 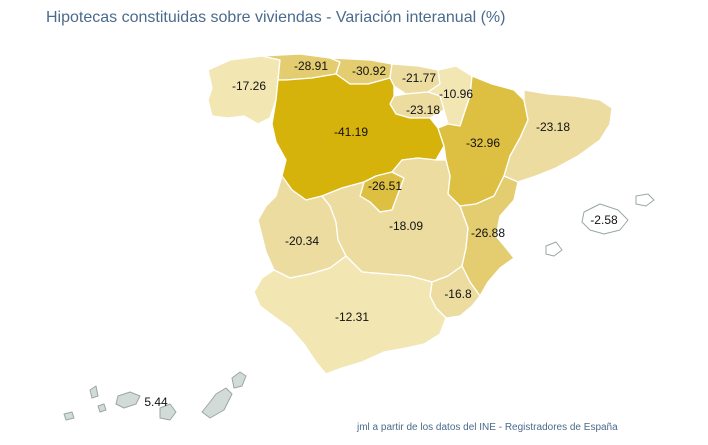 I want to click on region-canarias-gran-canaria, so click(x=168, y=412).